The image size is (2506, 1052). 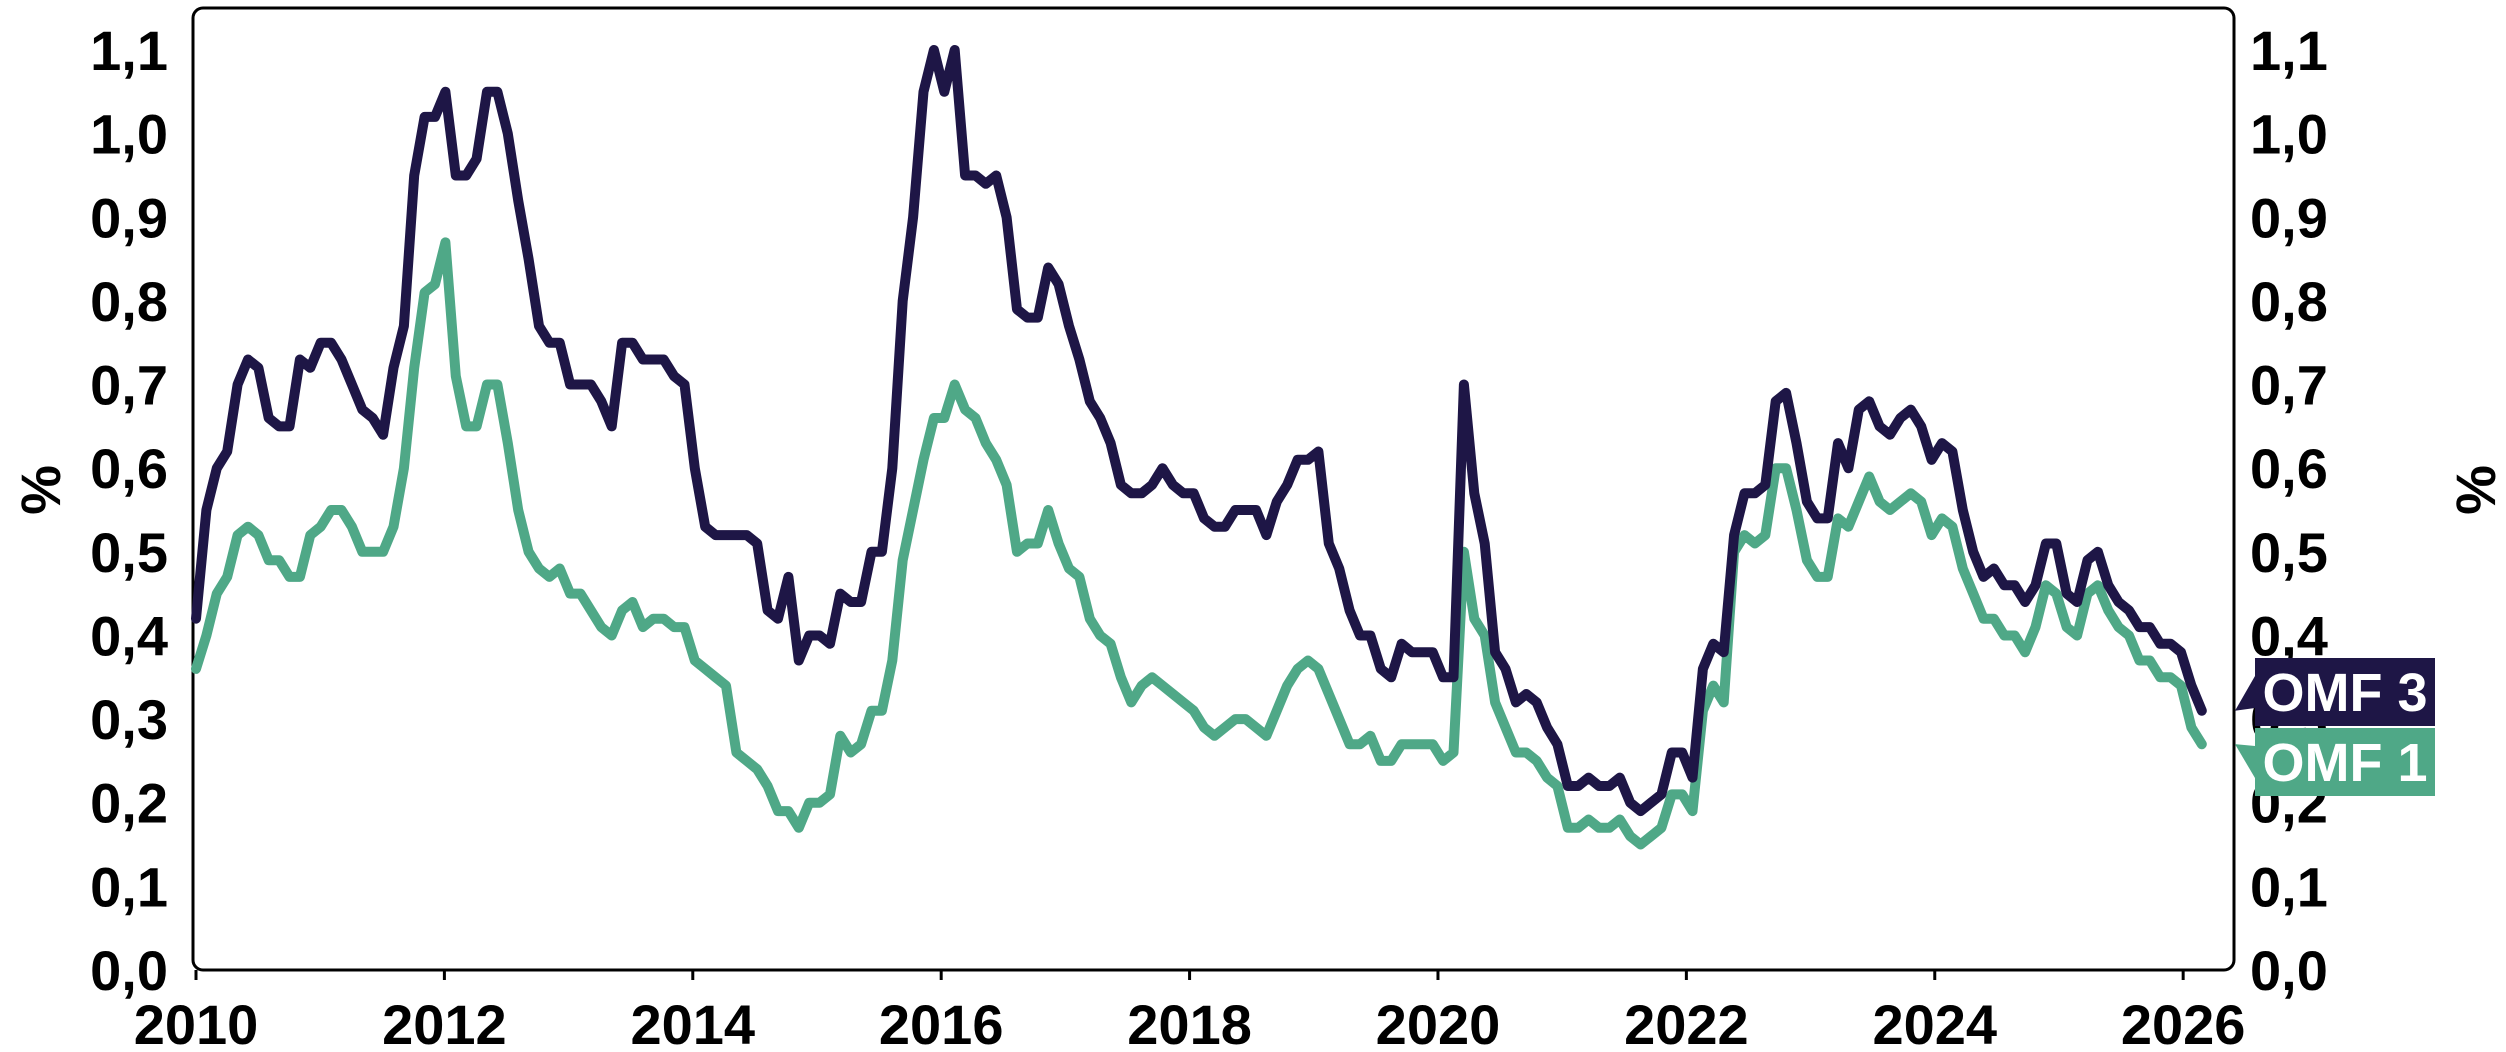 I want to click on x-tick-label: 2012, so click(x=444, y=1022).